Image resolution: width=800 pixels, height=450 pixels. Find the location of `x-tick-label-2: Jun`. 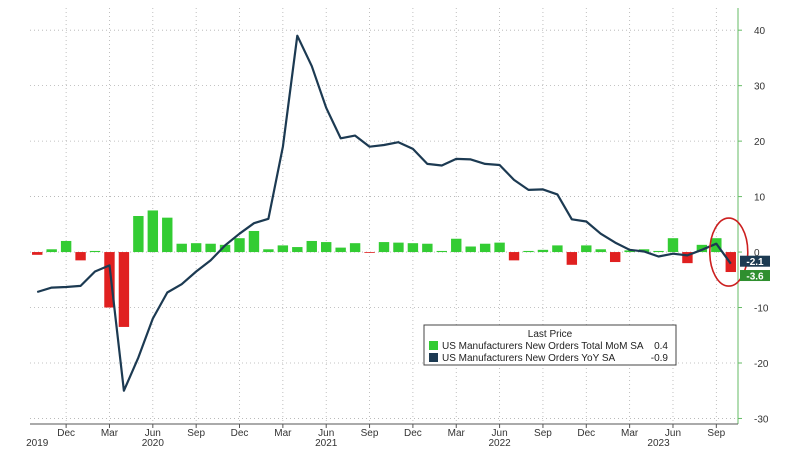

x-tick-label-2: Jun is located at coordinates (153, 433).